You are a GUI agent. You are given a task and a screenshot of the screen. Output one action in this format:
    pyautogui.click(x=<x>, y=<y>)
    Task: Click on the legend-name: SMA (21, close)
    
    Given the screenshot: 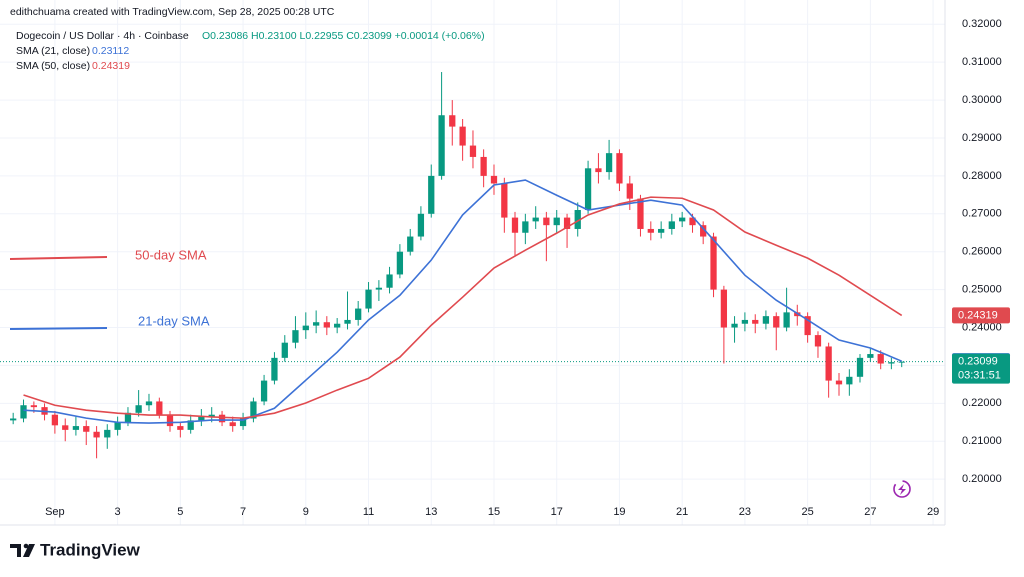 What is the action you would take?
    pyautogui.click(x=53, y=51)
    